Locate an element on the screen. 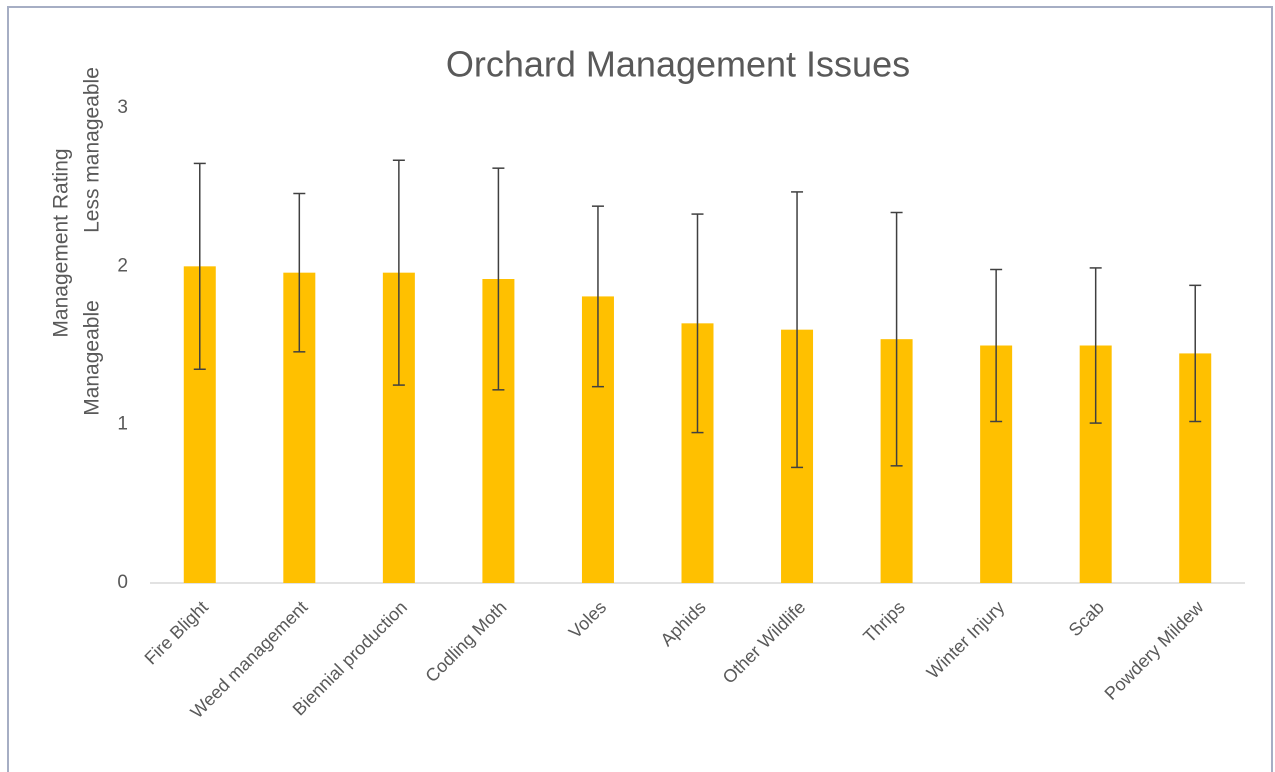  y-tick-label: 2 is located at coordinates (122, 265).